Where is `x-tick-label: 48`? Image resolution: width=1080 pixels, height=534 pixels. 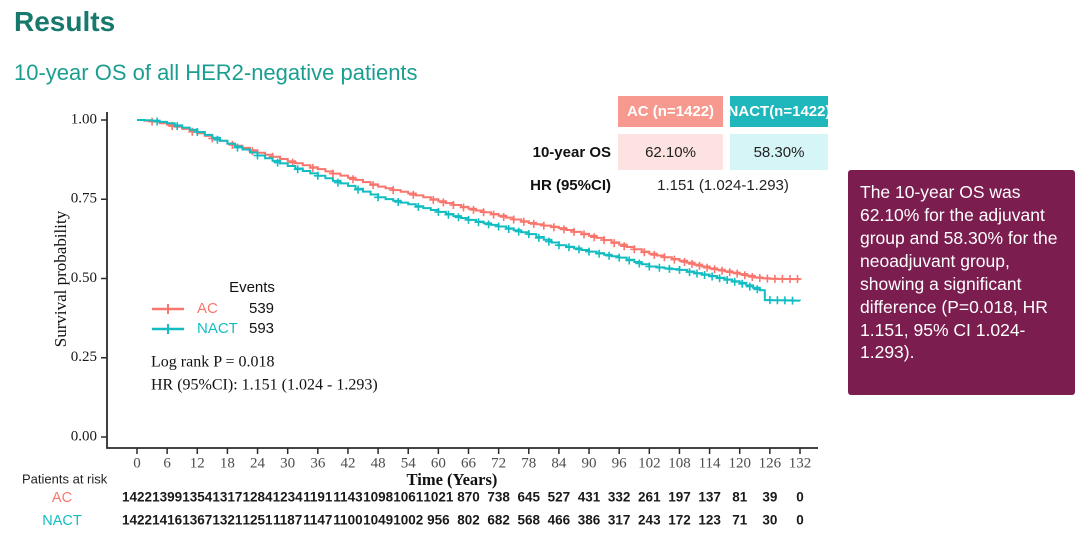
x-tick-label: 48 is located at coordinates (378, 463).